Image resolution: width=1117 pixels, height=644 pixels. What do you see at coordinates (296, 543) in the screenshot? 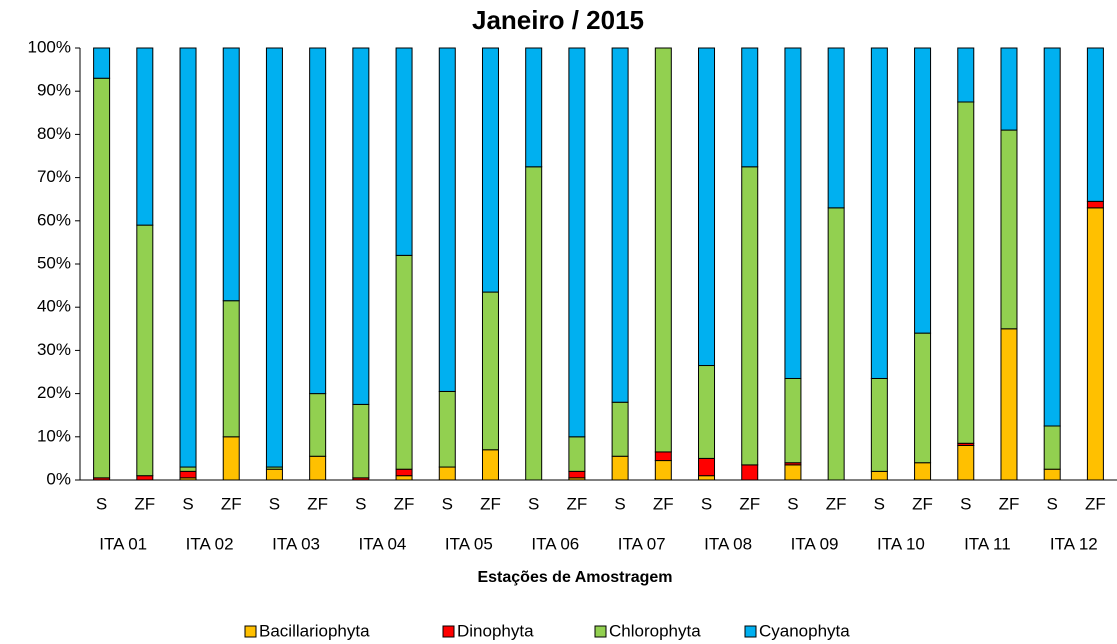
I see `group-label: ITA 03` at bounding box center [296, 543].